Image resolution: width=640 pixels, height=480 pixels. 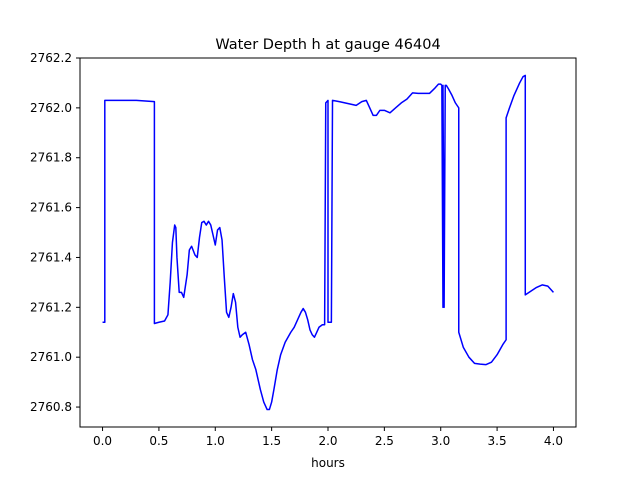 What do you see at coordinates (497, 441) in the screenshot?
I see `x-tick-label: 3.5` at bounding box center [497, 441].